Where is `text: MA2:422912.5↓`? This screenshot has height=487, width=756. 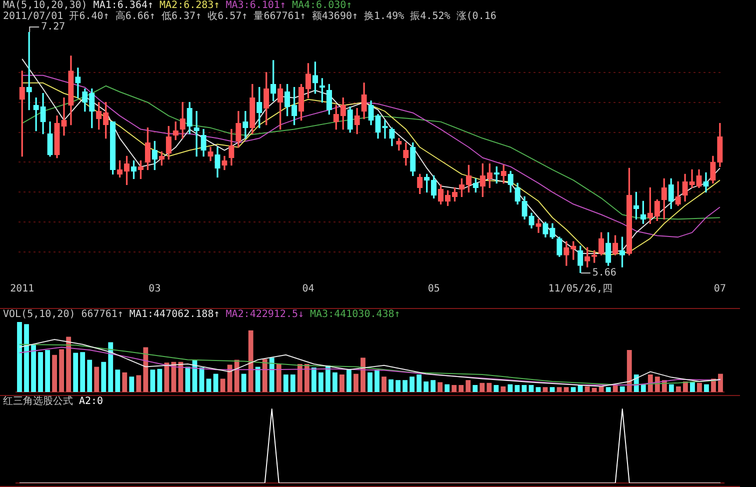
text: MA2:422912.5↓ is located at coordinates (265, 314).